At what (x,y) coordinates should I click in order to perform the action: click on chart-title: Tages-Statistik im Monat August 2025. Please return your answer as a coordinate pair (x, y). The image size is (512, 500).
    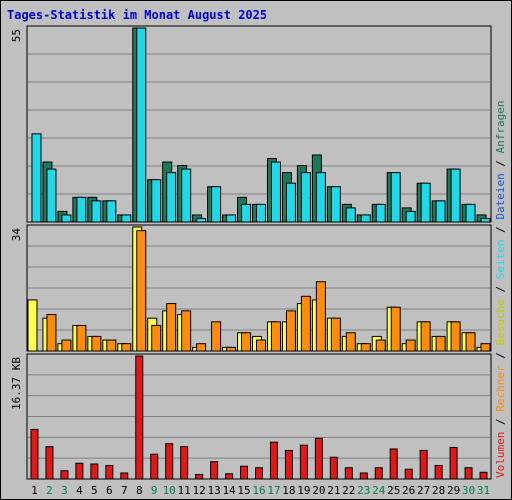
    Looking at the image, I should click on (137, 15).